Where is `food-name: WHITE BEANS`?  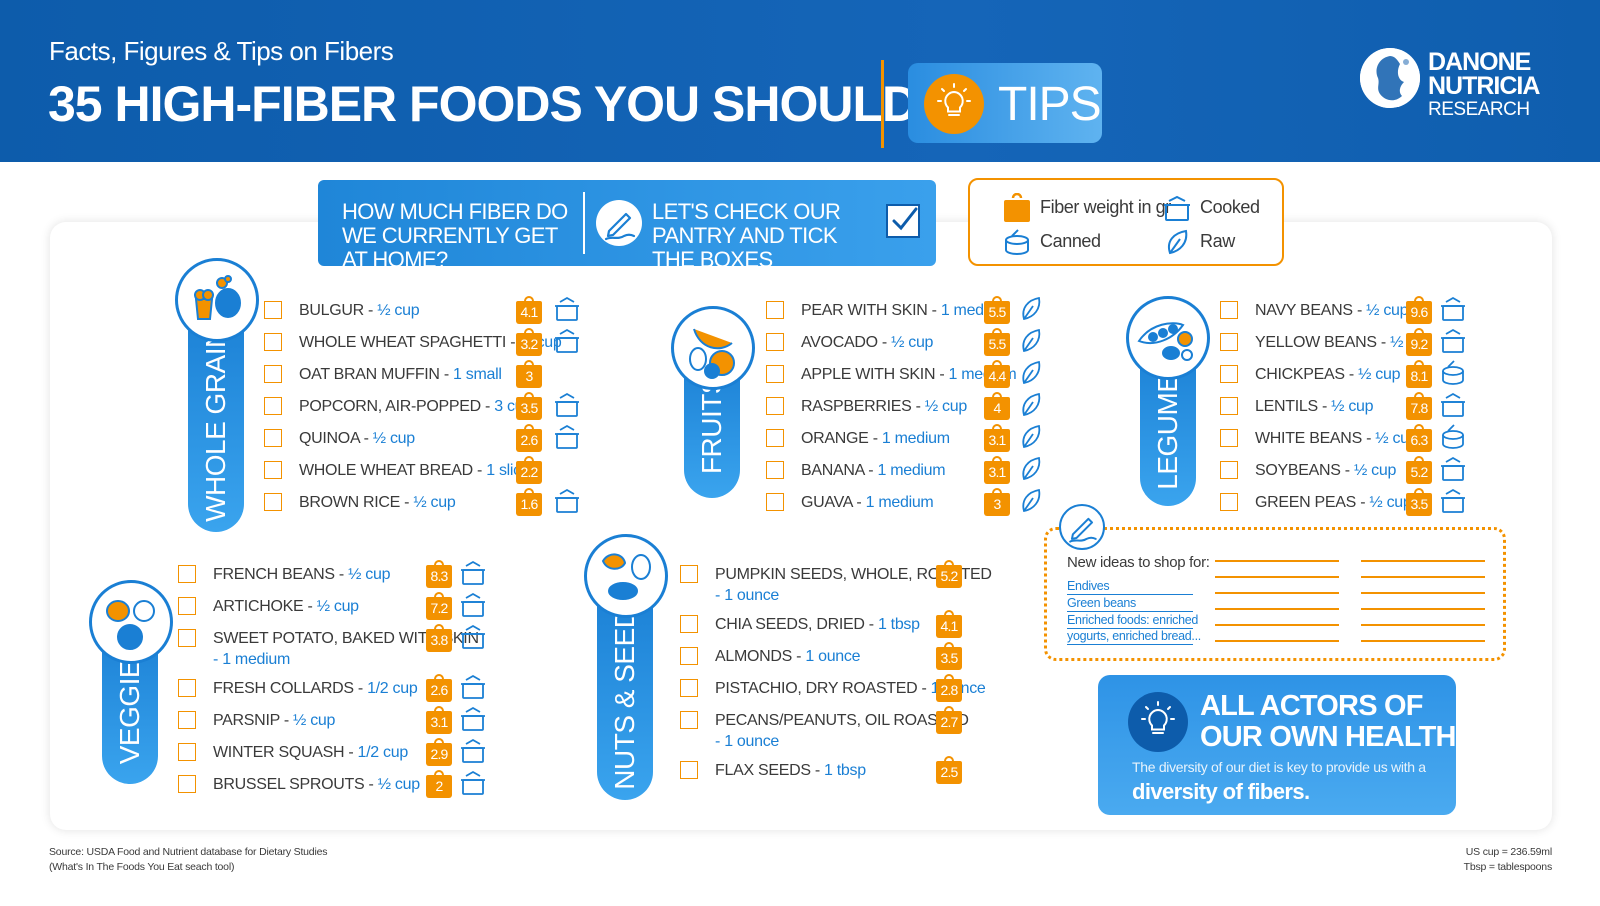
food-name: WHITE BEANS is located at coordinates (1308, 438).